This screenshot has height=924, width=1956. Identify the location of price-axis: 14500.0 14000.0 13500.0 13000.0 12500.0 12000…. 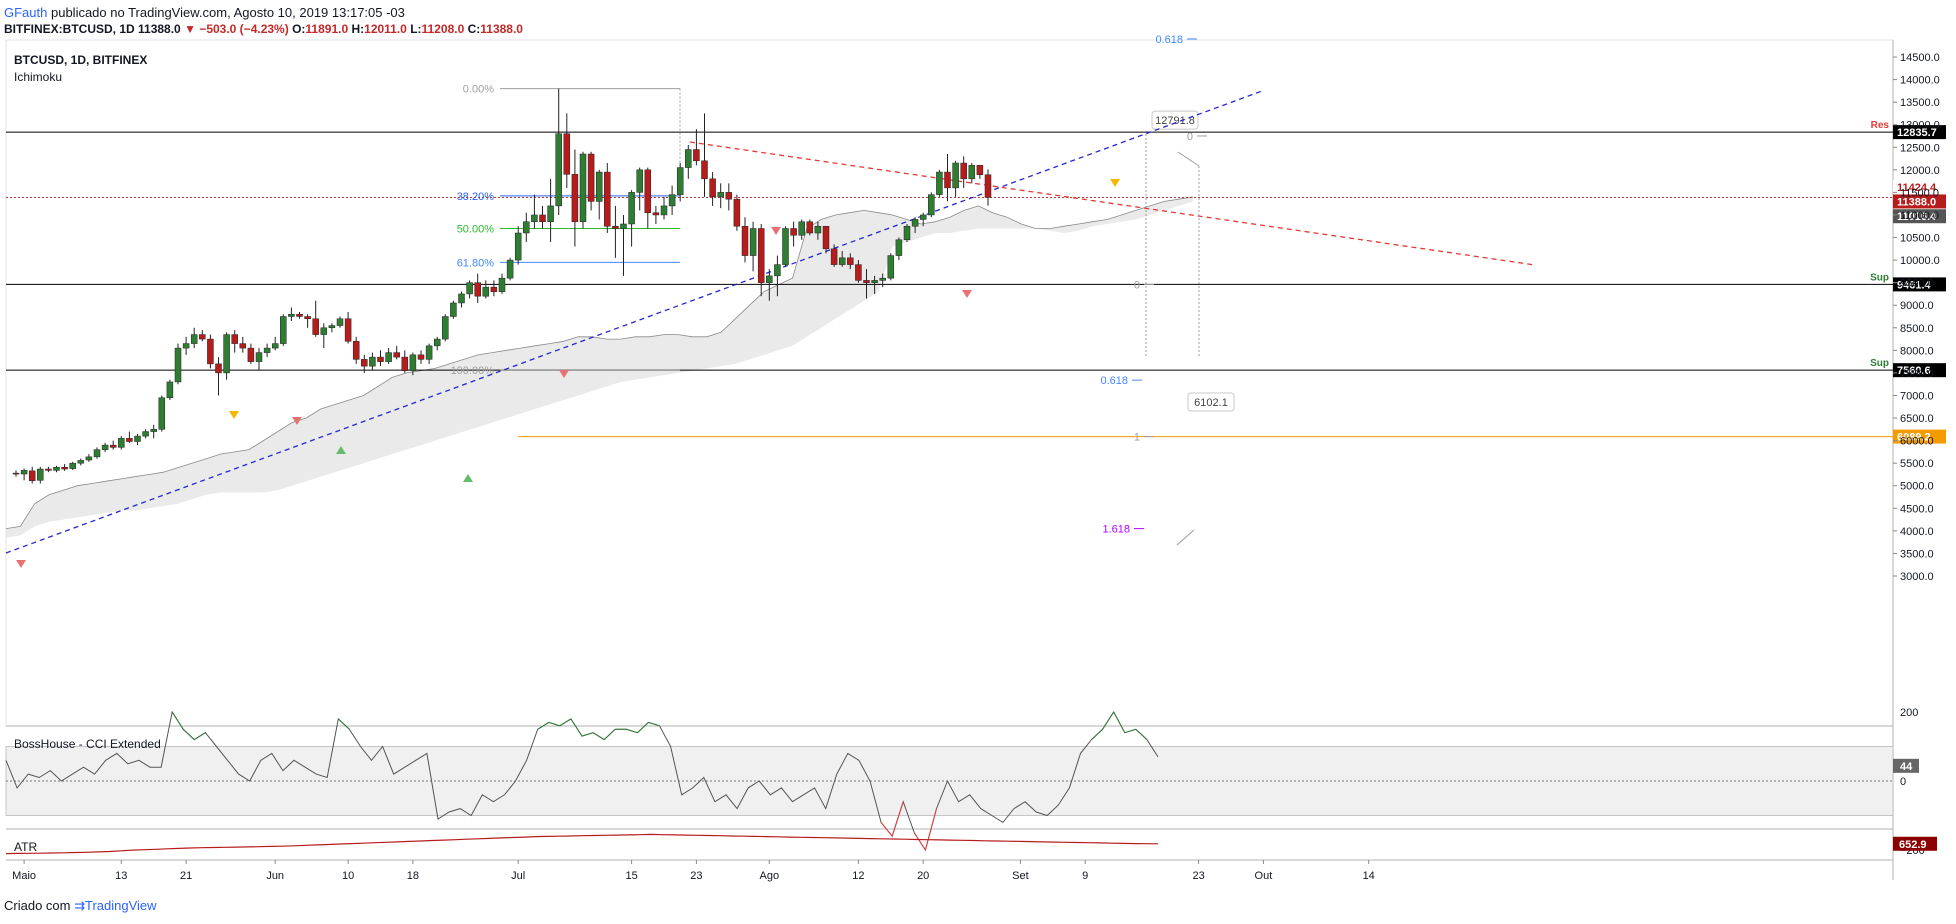
(1916, 317).